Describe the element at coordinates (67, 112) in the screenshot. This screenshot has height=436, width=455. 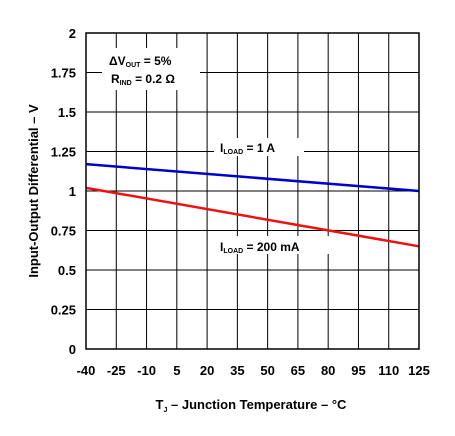
I see `y-tick-label: 1.5` at that location.